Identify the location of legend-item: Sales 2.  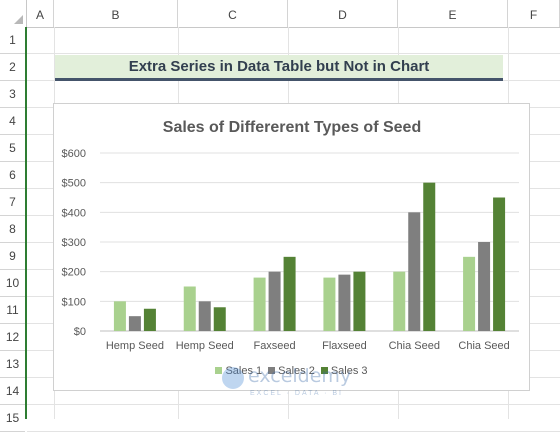
(291, 371).